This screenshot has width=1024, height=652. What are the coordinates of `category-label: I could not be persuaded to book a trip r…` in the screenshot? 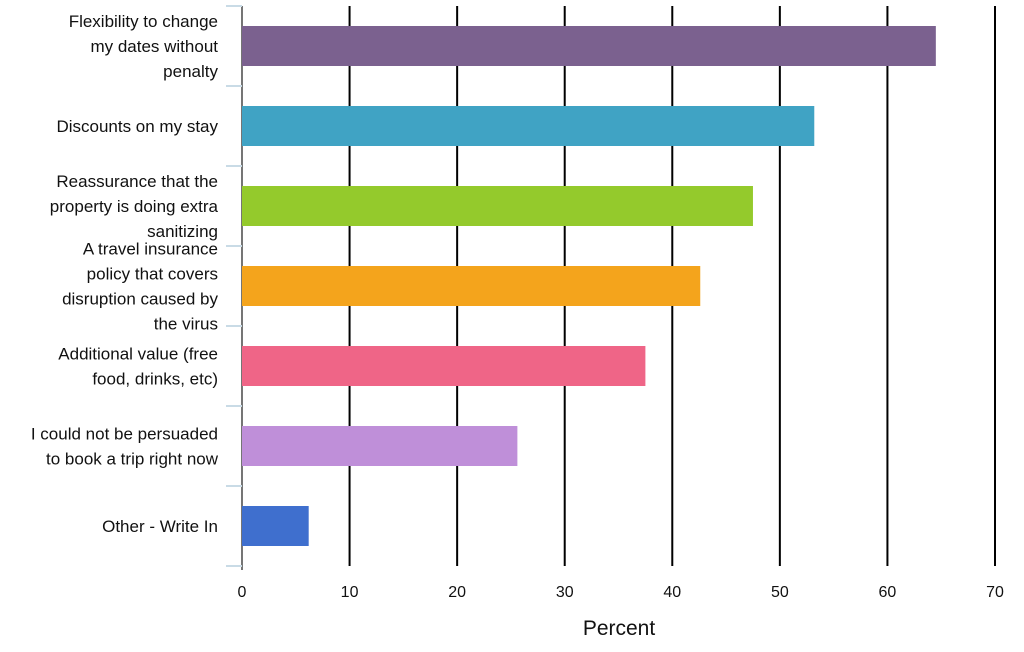 It's located at (125, 447).